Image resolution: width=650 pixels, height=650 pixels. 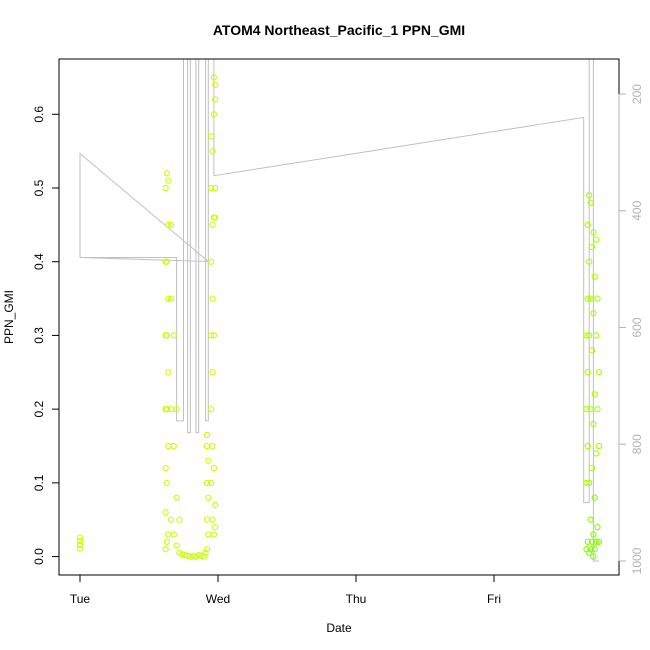 I want to click on y-tick-label: 0.0, so click(x=39, y=556).